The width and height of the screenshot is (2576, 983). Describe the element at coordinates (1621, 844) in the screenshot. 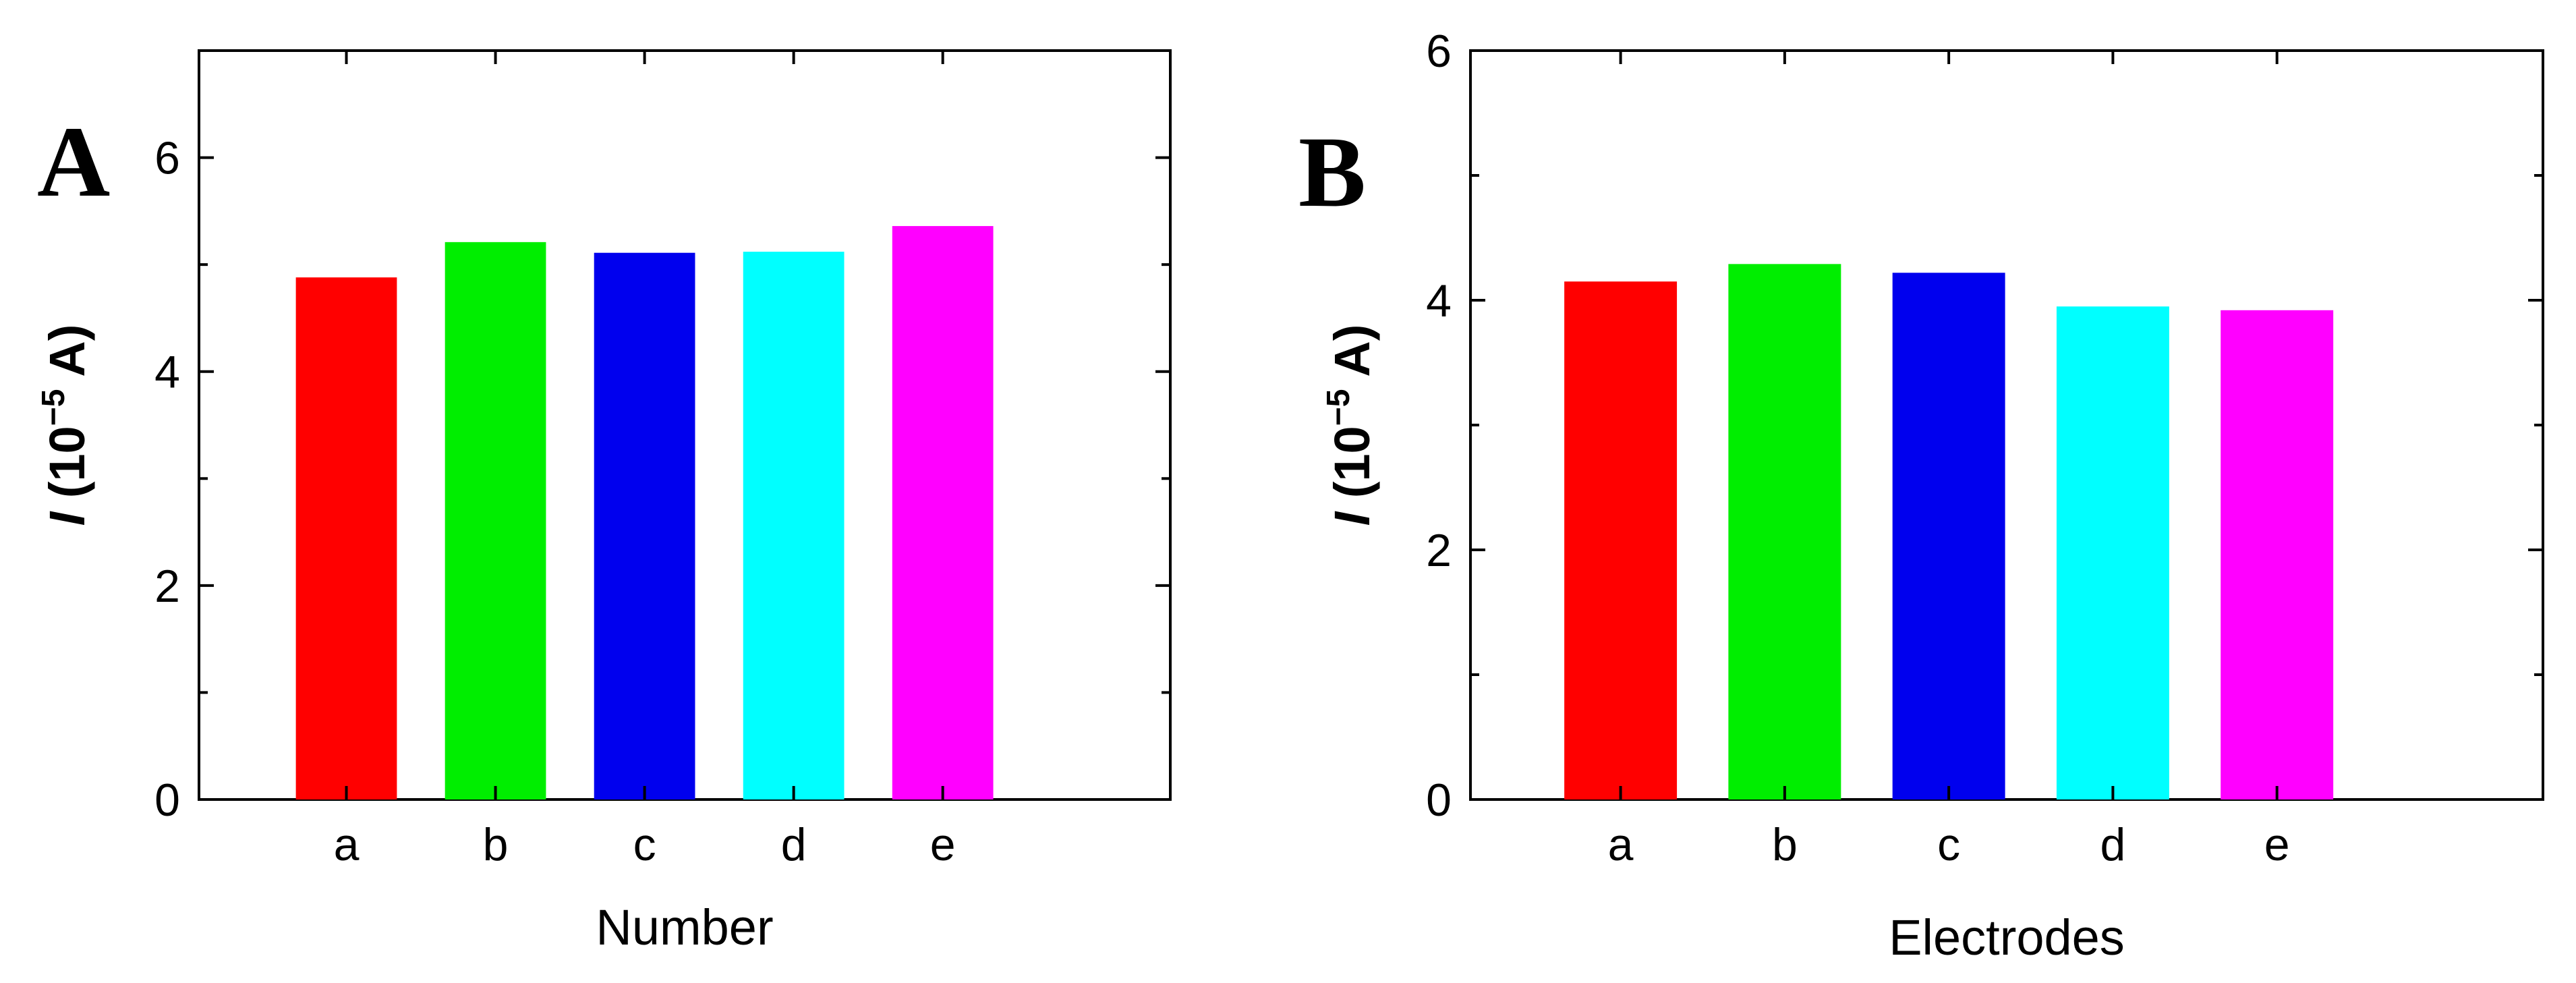

I see `chart-b-xtick-label-a: a` at that location.